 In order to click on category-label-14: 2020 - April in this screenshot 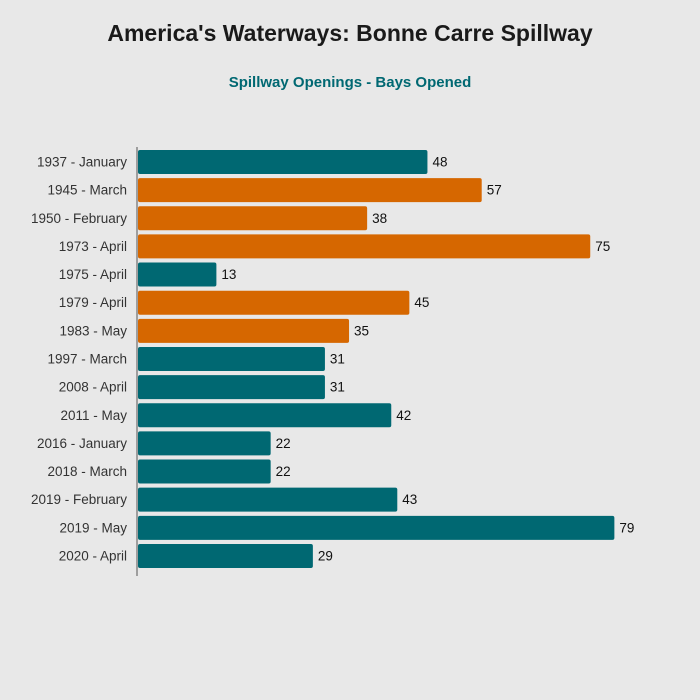, I will do `click(93, 555)`.